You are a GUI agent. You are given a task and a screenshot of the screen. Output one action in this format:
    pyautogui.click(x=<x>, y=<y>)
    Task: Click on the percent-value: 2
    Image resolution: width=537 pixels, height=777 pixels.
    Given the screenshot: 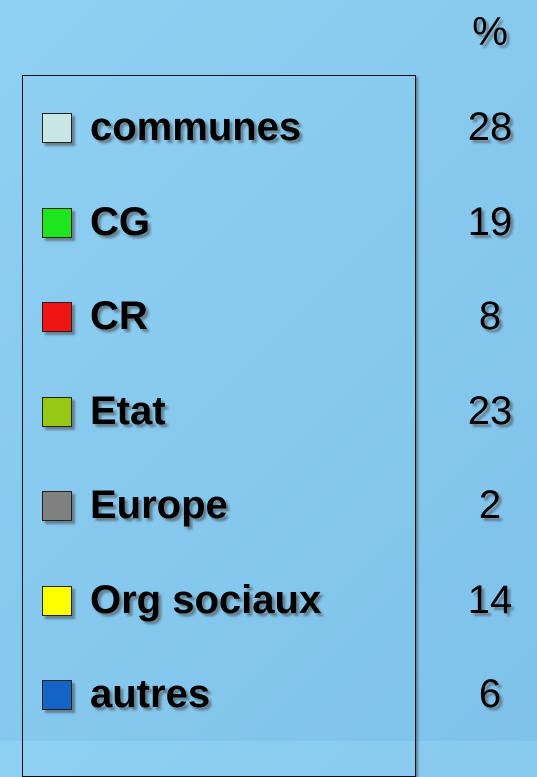 What is the action you would take?
    pyautogui.click(x=490, y=505)
    